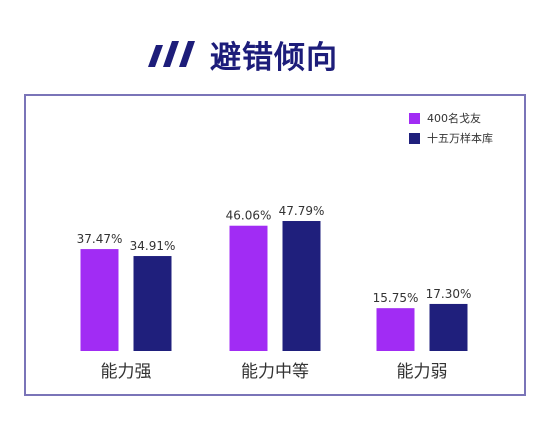  Describe the element at coordinates (422, 372) in the screenshot. I see `category-label-3: 能力弱` at that location.